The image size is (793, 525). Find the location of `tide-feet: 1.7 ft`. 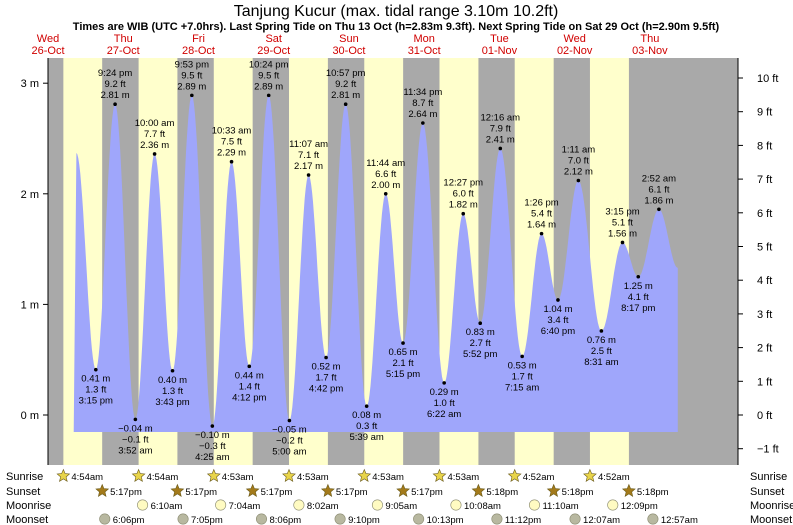

tide-feet: 1.7 ft is located at coordinates (326, 377).